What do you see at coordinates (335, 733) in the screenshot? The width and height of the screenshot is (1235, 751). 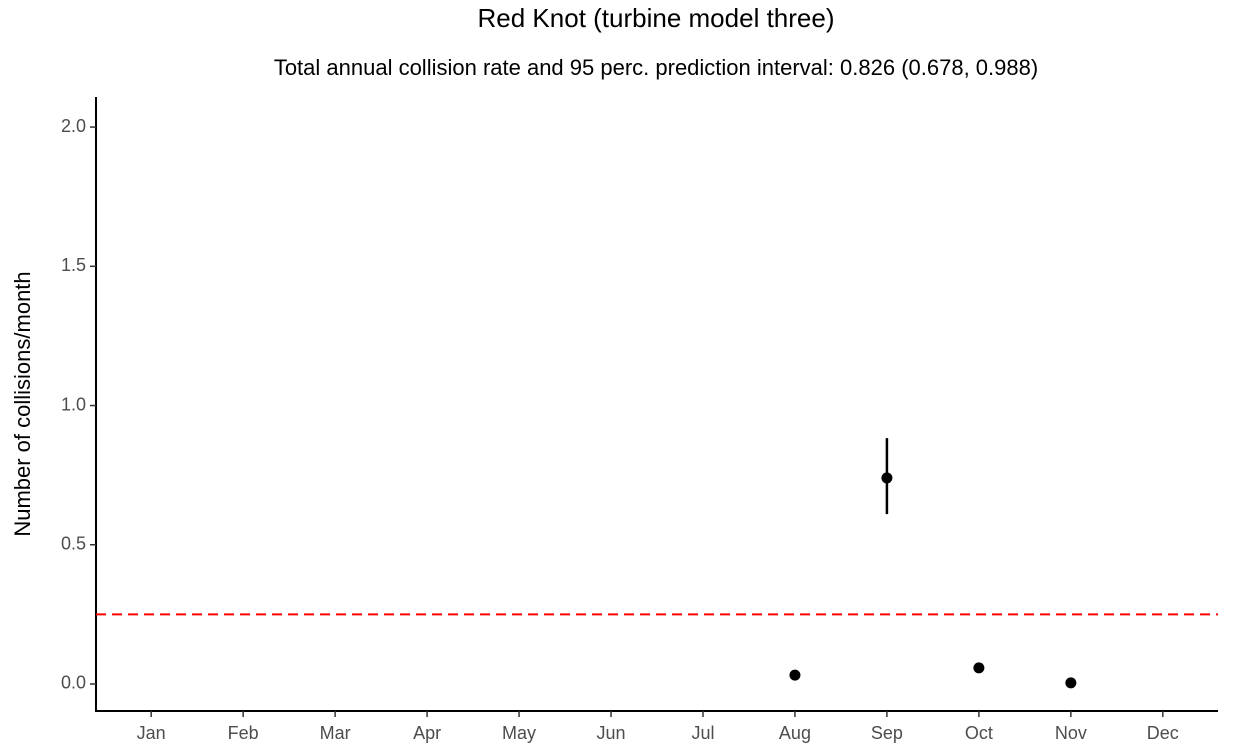 I see `x-tick-label: Mar` at bounding box center [335, 733].